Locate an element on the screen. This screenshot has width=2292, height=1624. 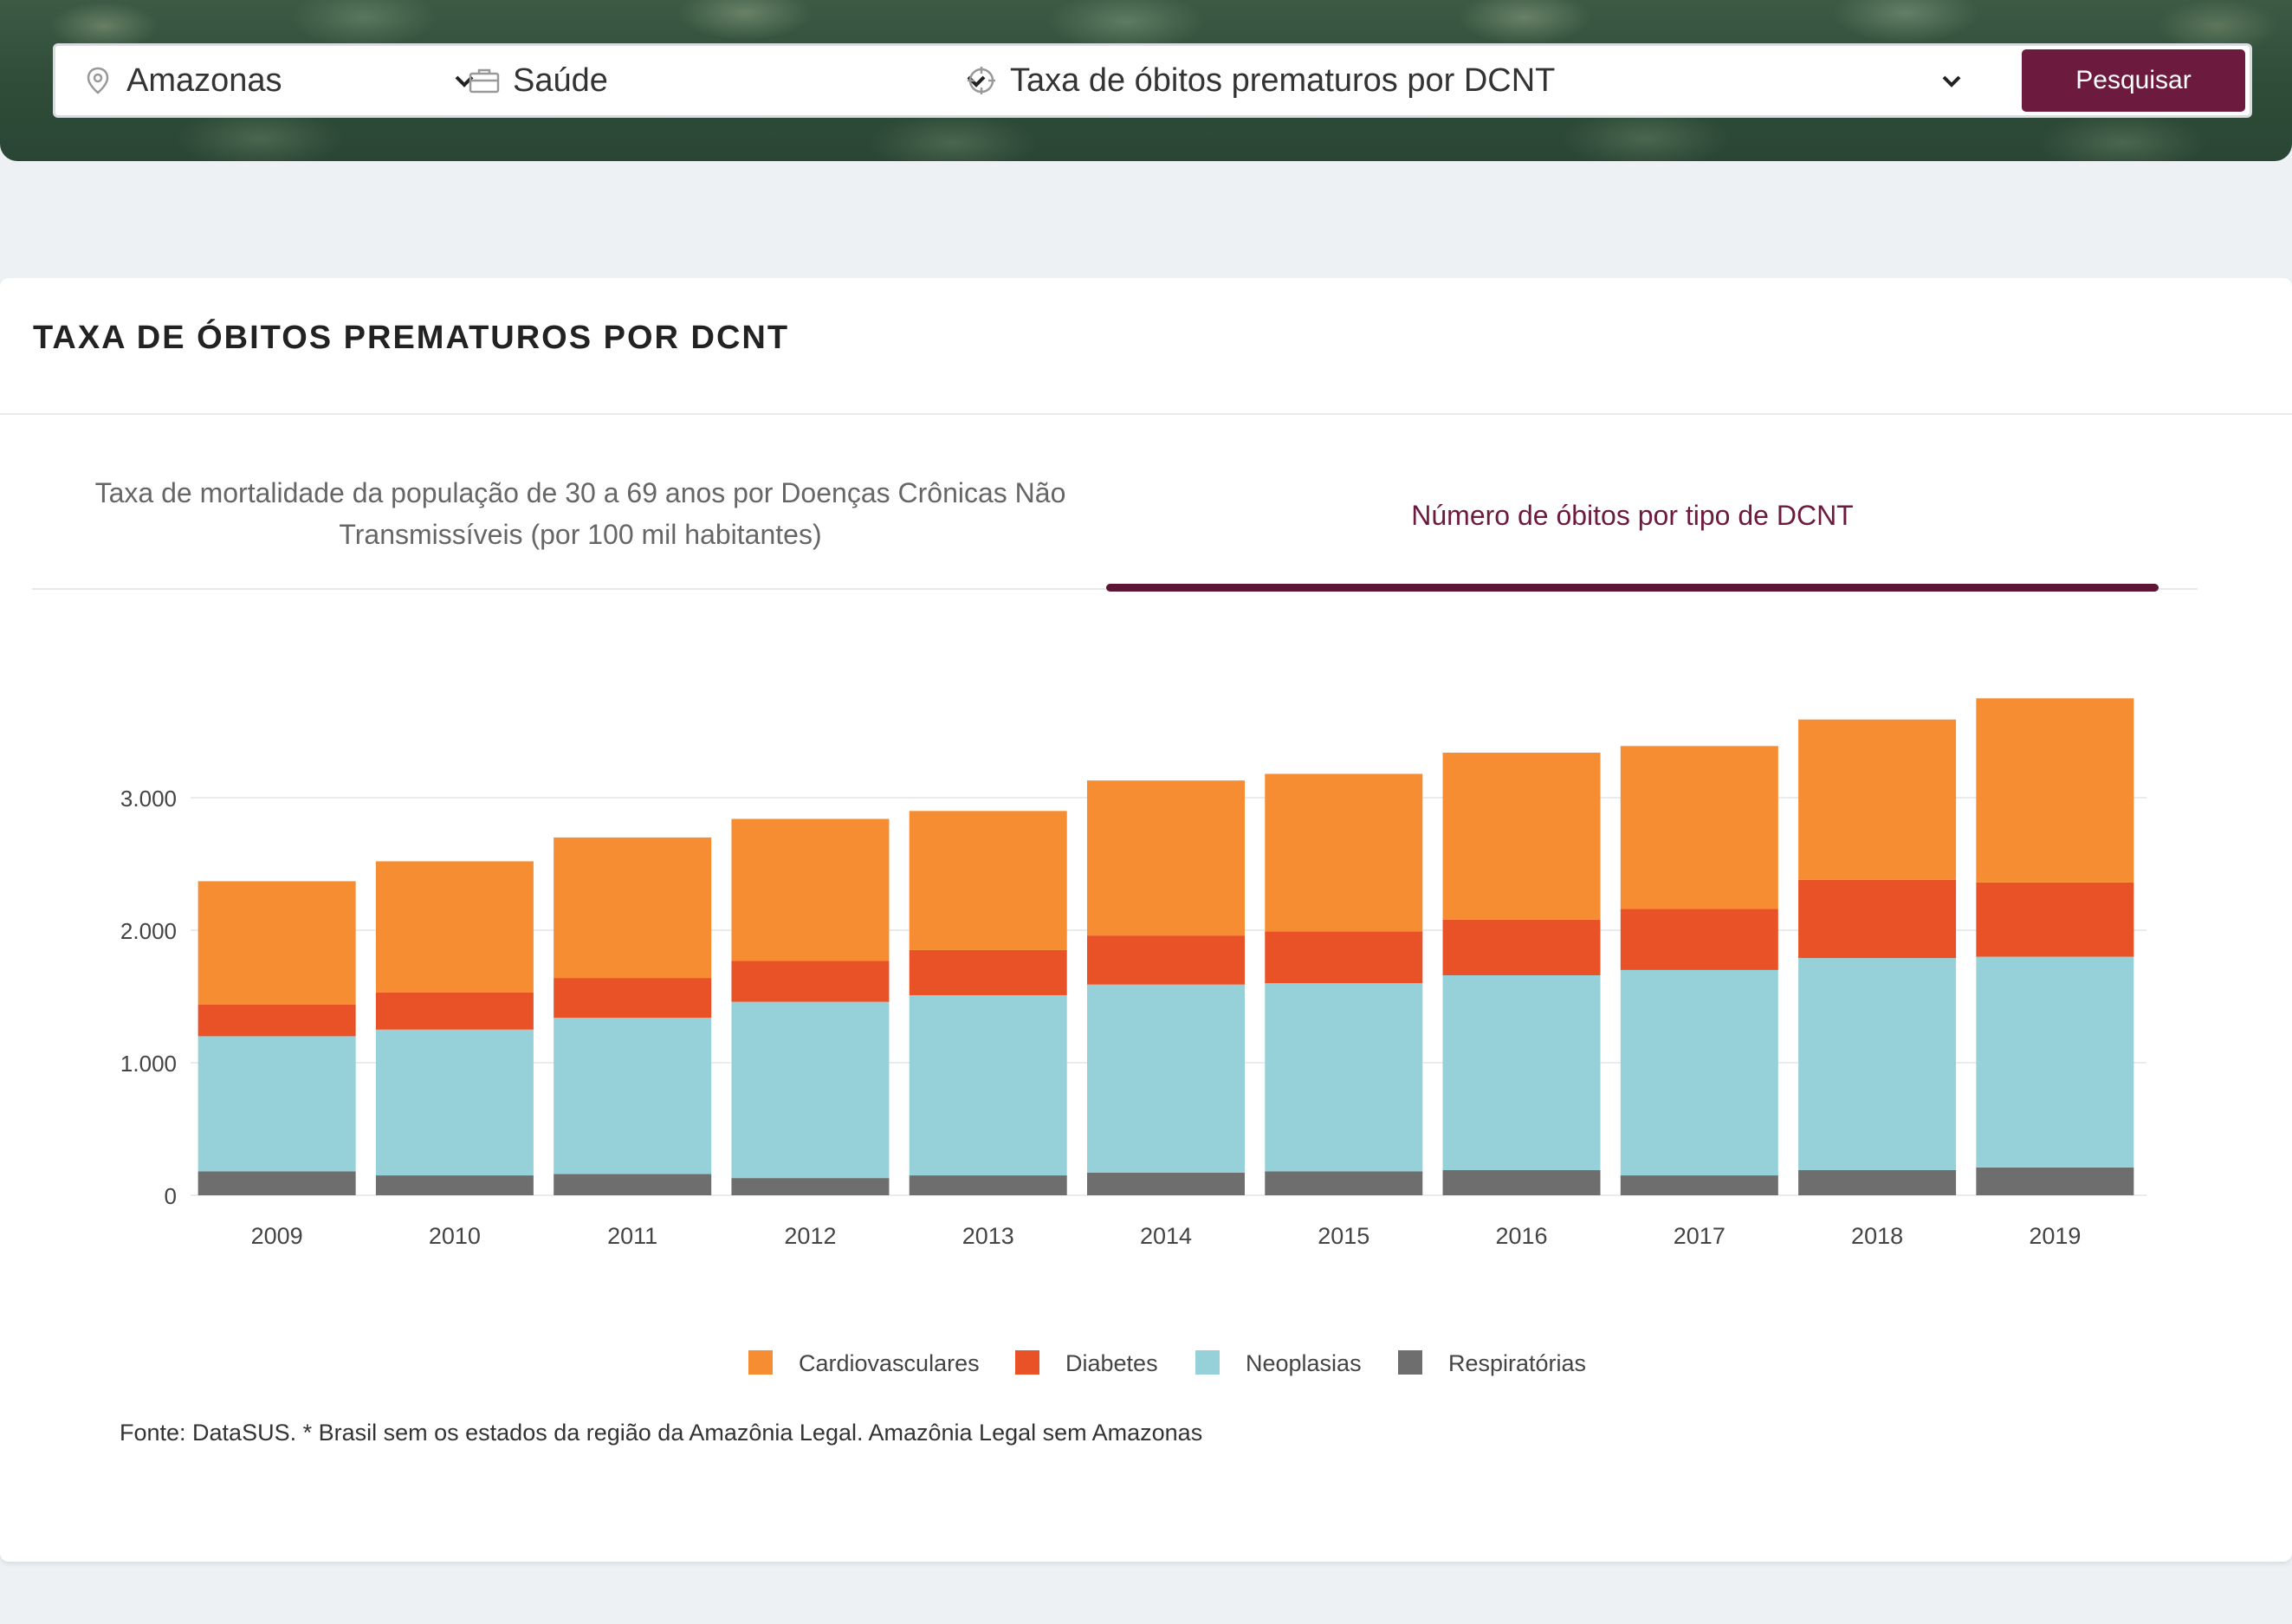
x-tick-label: 2018 is located at coordinates (1877, 1236).